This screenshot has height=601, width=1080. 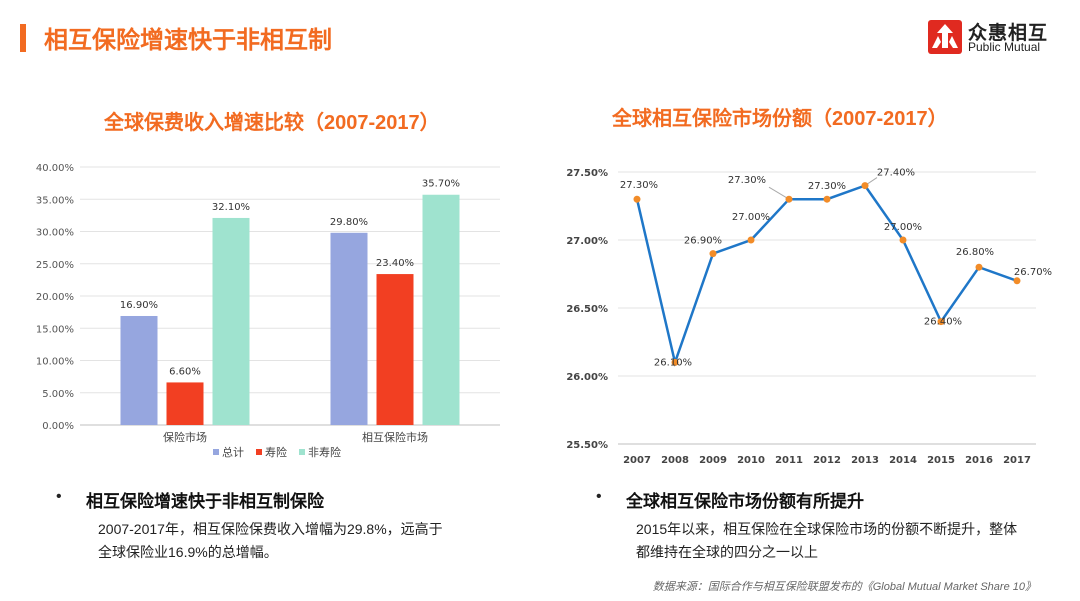 What do you see at coordinates (395, 437) in the screenshot?
I see `x-category-label: 相互保险市场` at bounding box center [395, 437].